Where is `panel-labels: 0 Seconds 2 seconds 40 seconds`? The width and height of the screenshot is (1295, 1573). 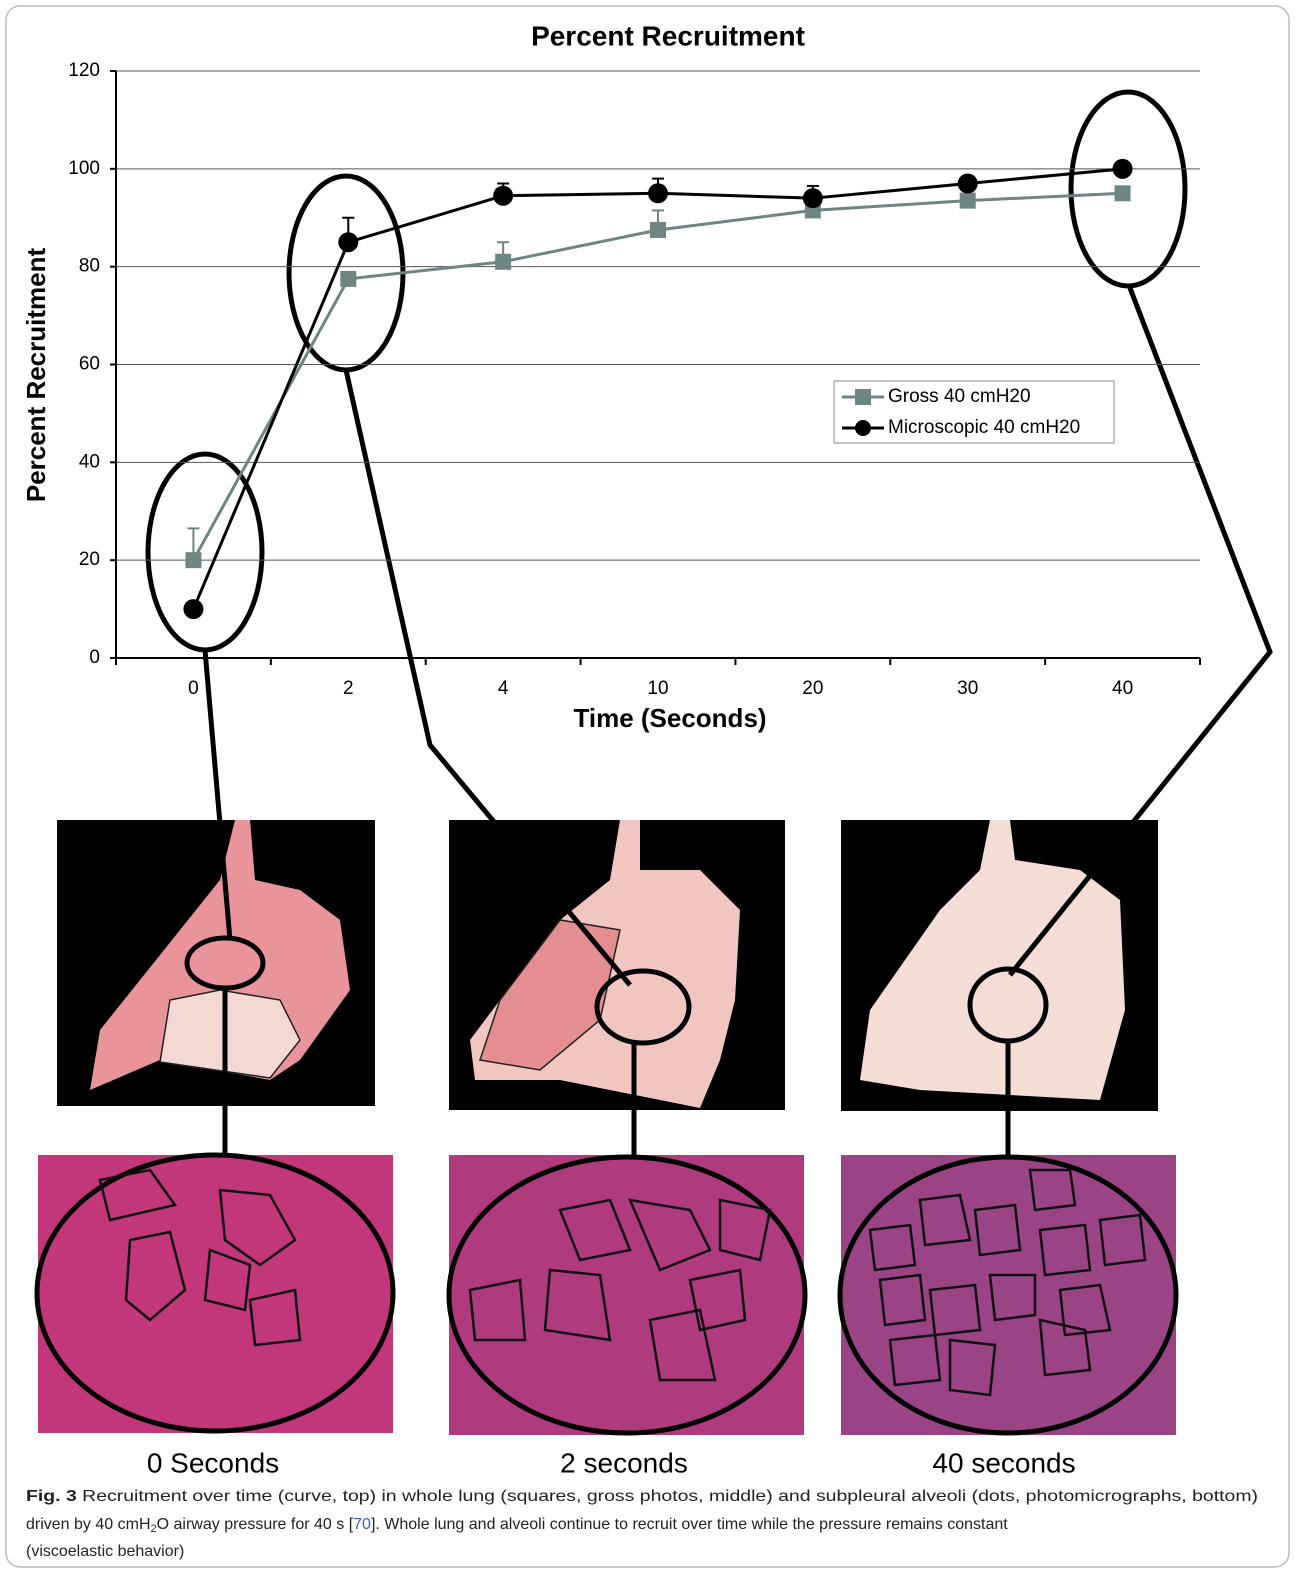
panel-labels: 0 Seconds 2 seconds 40 seconds is located at coordinates (611, 1462).